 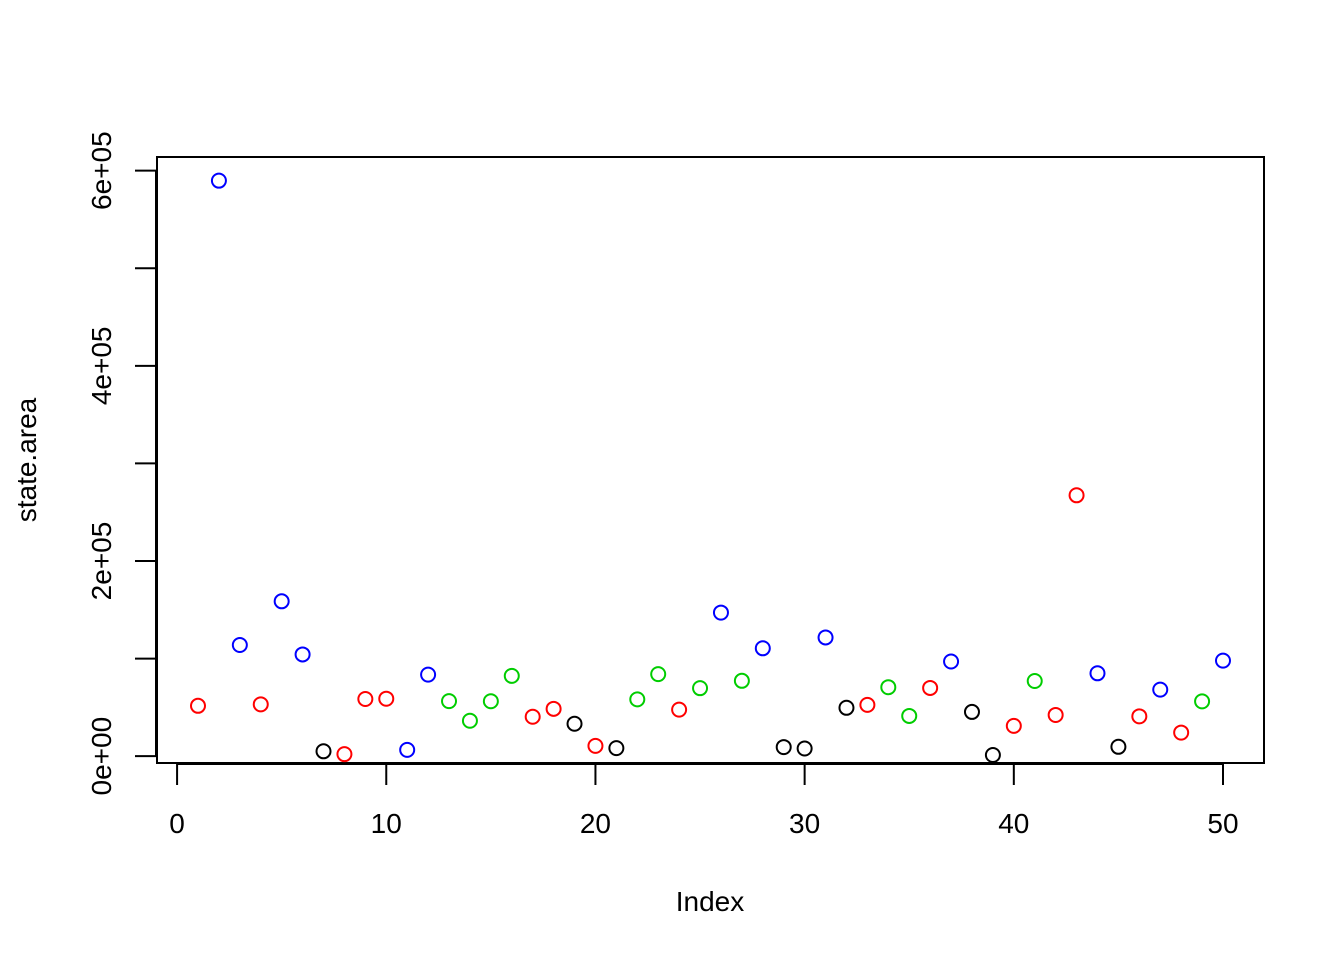 I want to click on y-axis: 0e+00 2e+05 4e+05 6e+05, so click(x=121, y=463).